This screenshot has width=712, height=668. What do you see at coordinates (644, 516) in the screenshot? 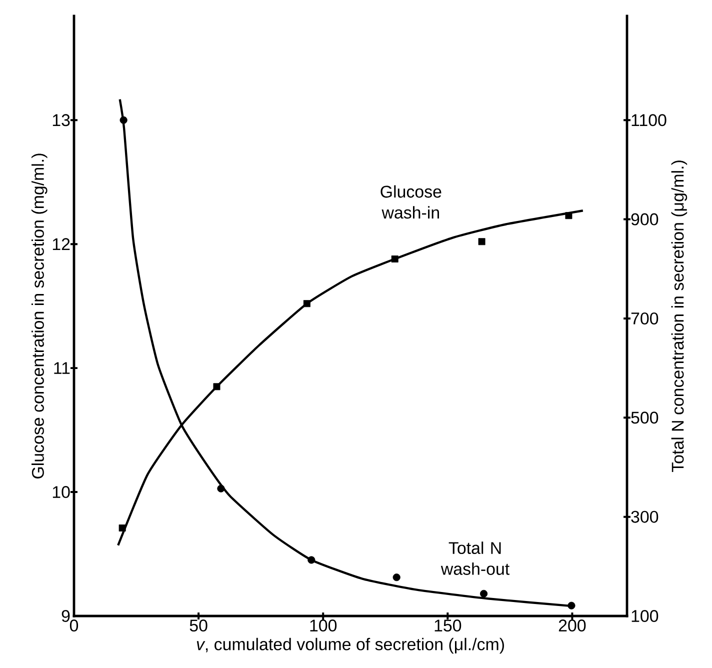
I see `y2-tick-label: 300` at bounding box center [644, 516].